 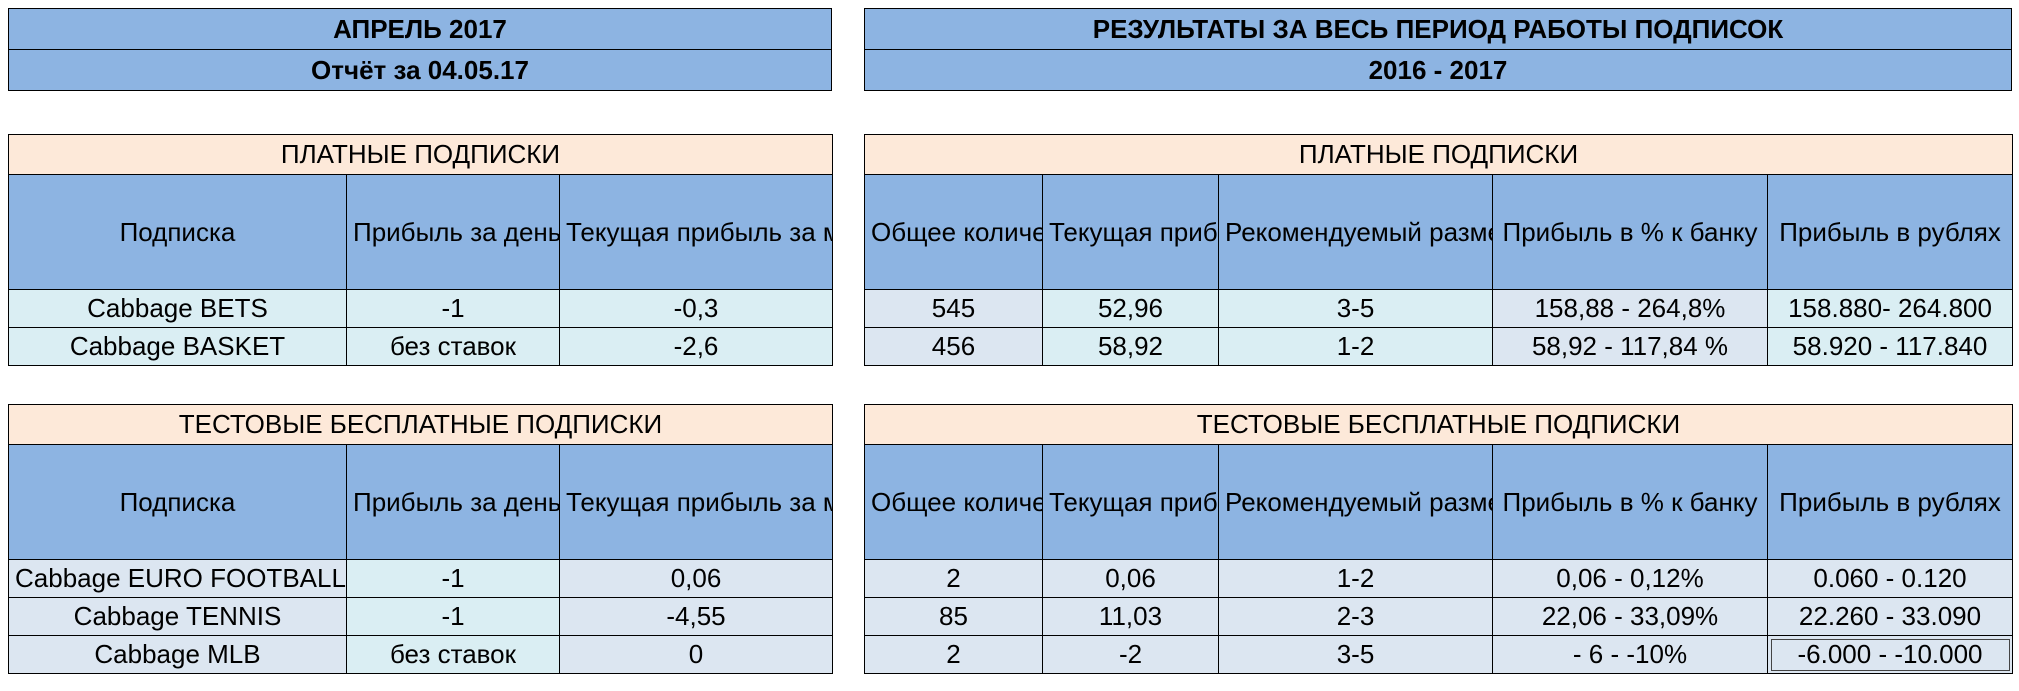 I want to click on subscription-name: Cabbage EURO FOOTBALL, so click(x=177, y=578).